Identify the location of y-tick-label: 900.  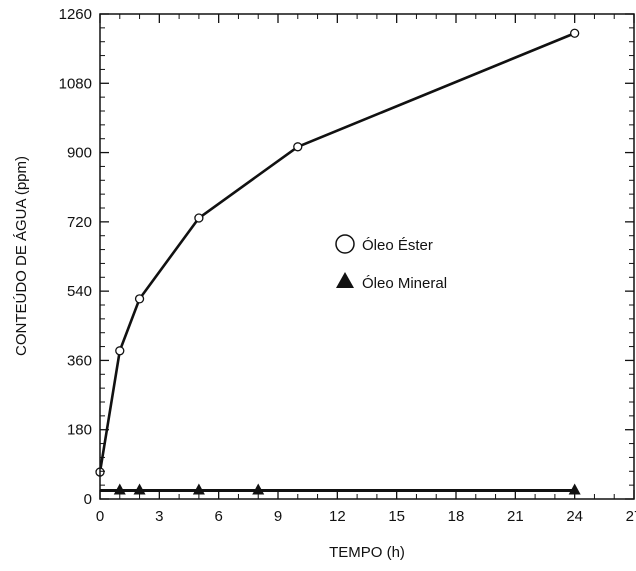
(79, 153).